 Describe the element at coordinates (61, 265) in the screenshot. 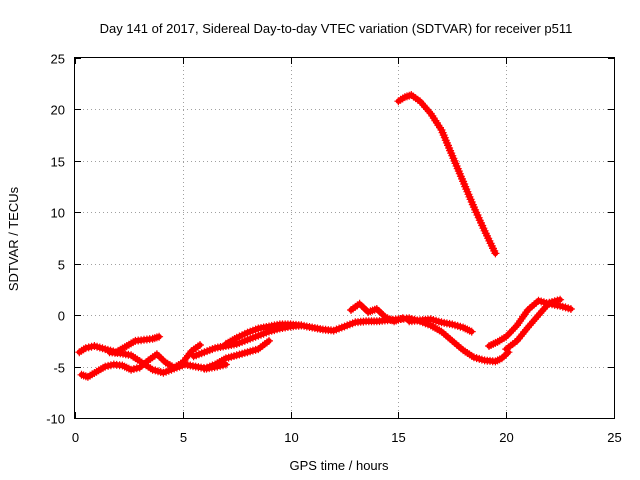

I see `y-tick-label: 5` at that location.